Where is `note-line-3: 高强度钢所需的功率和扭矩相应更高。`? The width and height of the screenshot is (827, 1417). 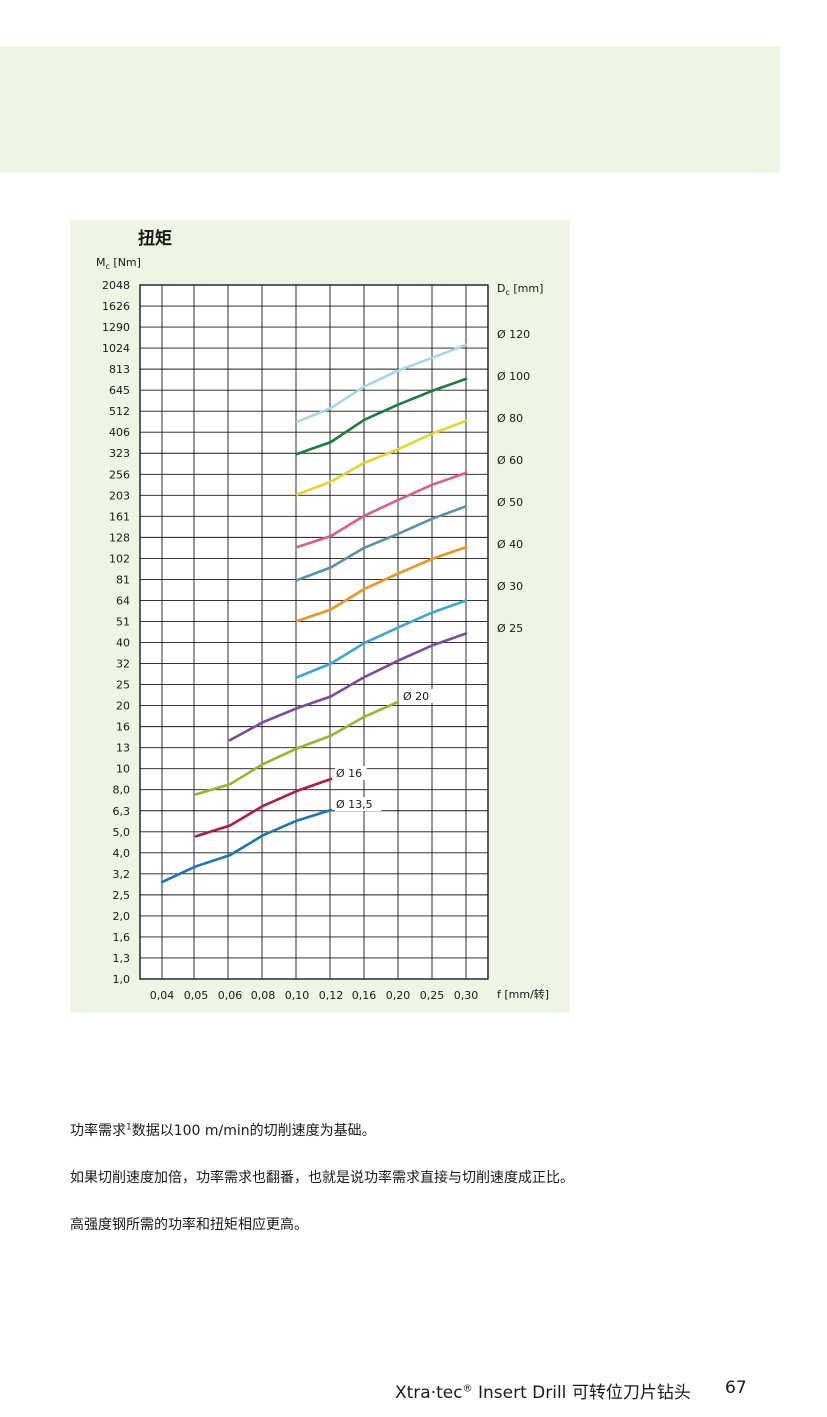 note-line-3: 高强度钢所需的功率和扭矩相应更高。 is located at coordinates (189, 1225).